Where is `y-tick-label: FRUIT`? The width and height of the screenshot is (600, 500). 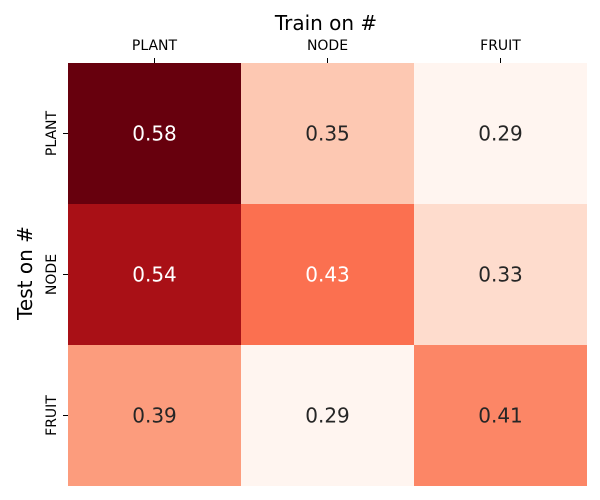 y-tick-label: FRUIT is located at coordinates (52, 415).